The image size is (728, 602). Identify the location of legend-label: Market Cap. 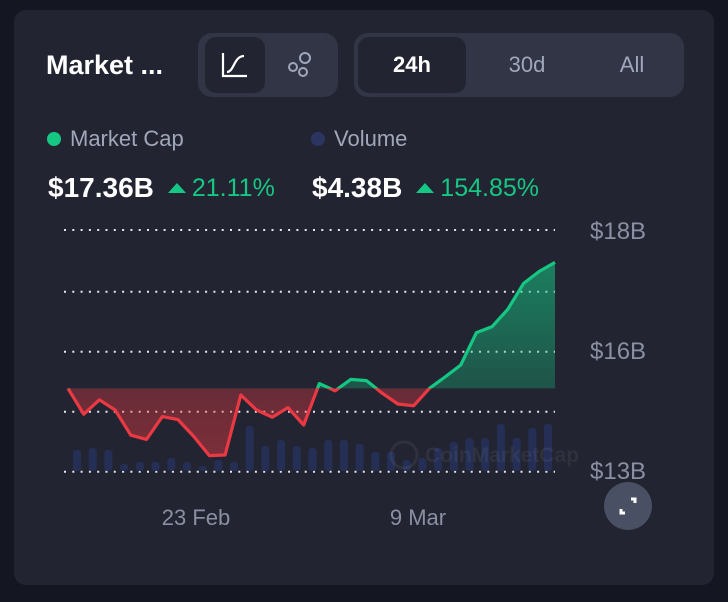
(127, 138).